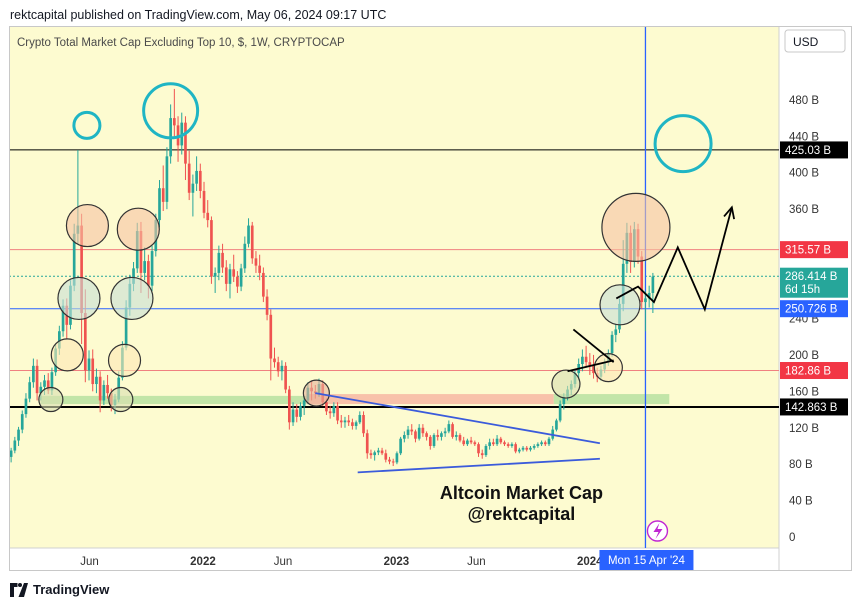  What do you see at coordinates (814, 407) in the screenshot?
I see `price-label: 142.863 B` at bounding box center [814, 407].